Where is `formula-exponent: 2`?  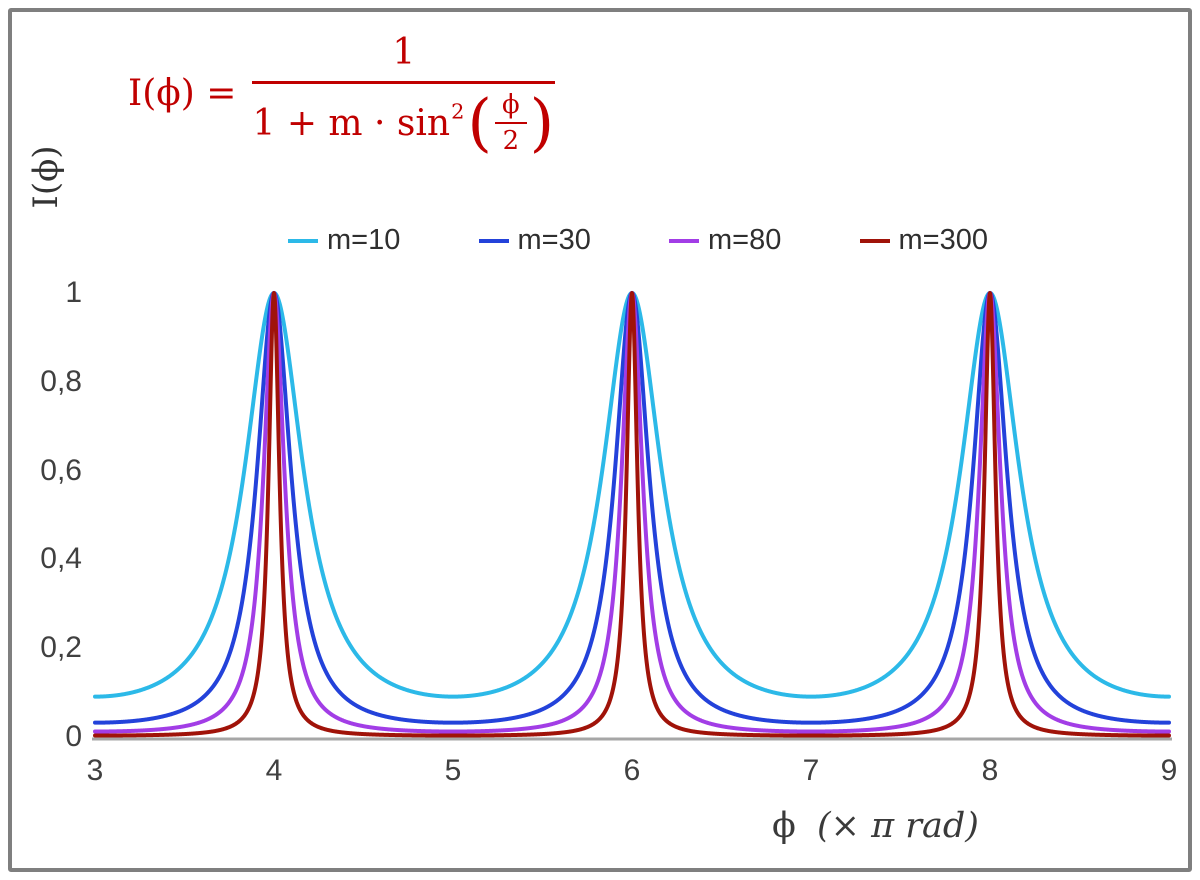
formula-exponent: 2 is located at coordinates (458, 111).